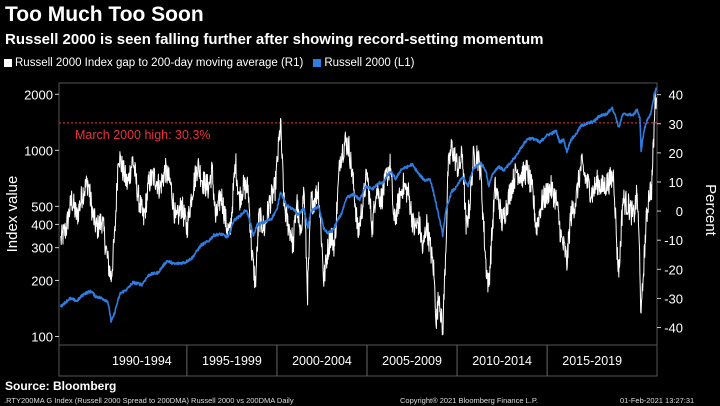  Describe the element at coordinates (61, 386) in the screenshot. I see `source-note: Source: Bloomberg` at that location.